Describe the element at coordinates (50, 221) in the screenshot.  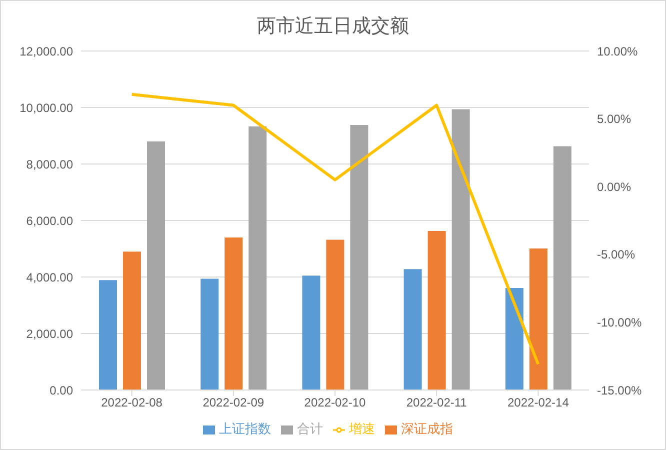
I see `y-tick-label: 6,000.00` at that location.